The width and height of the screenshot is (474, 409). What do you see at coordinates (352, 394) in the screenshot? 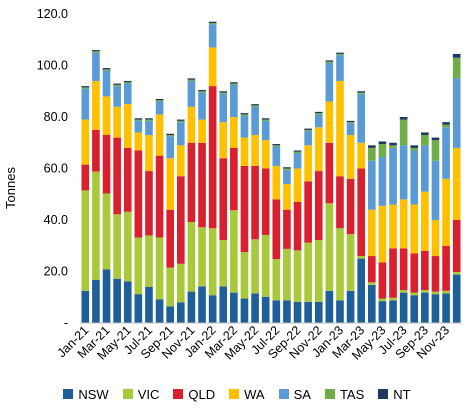
I see `legend-label: TAS` at bounding box center [352, 394].